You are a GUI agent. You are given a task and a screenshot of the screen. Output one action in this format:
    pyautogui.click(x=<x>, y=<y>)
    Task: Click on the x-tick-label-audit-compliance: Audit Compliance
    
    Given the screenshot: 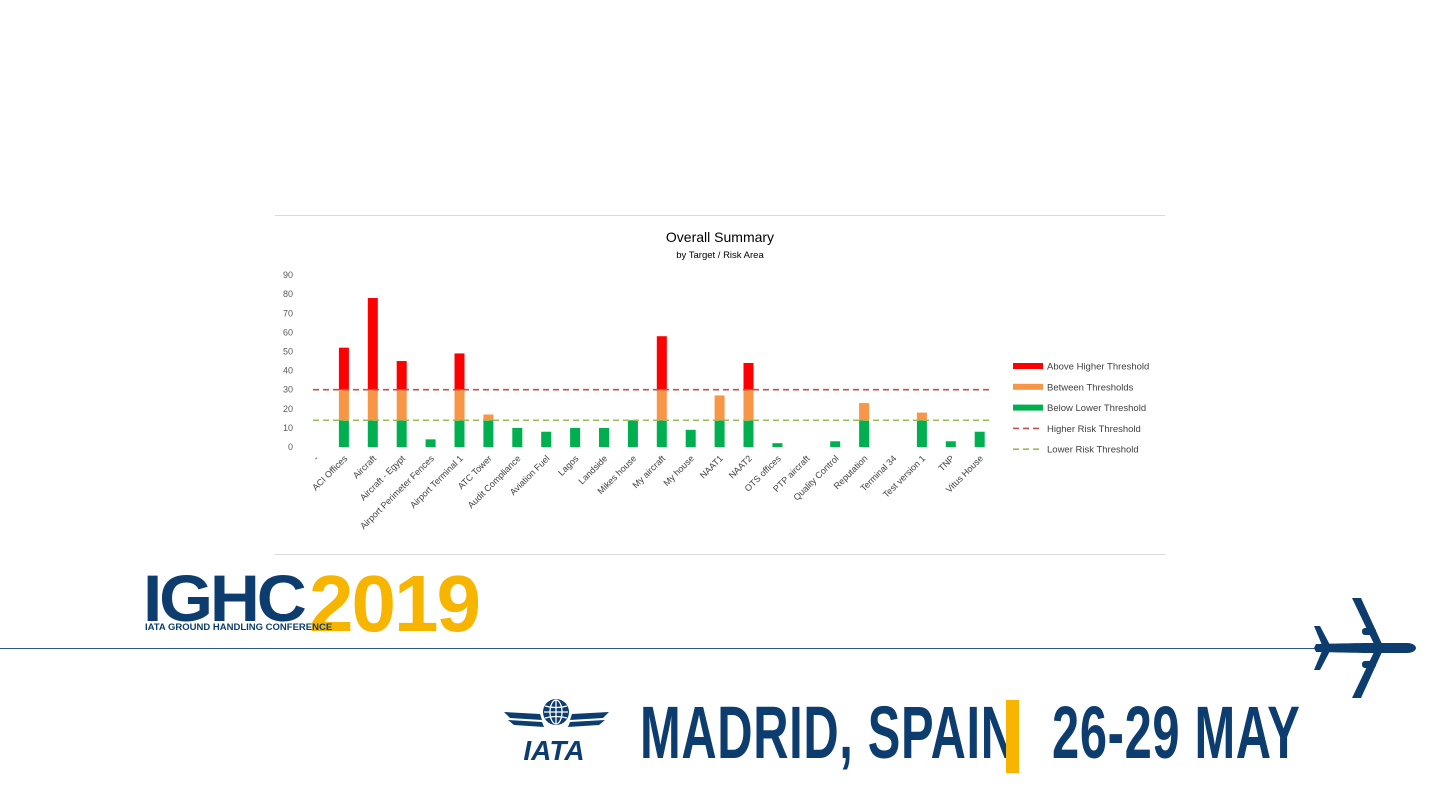 What is the action you would take?
    pyautogui.click(x=494, y=481)
    